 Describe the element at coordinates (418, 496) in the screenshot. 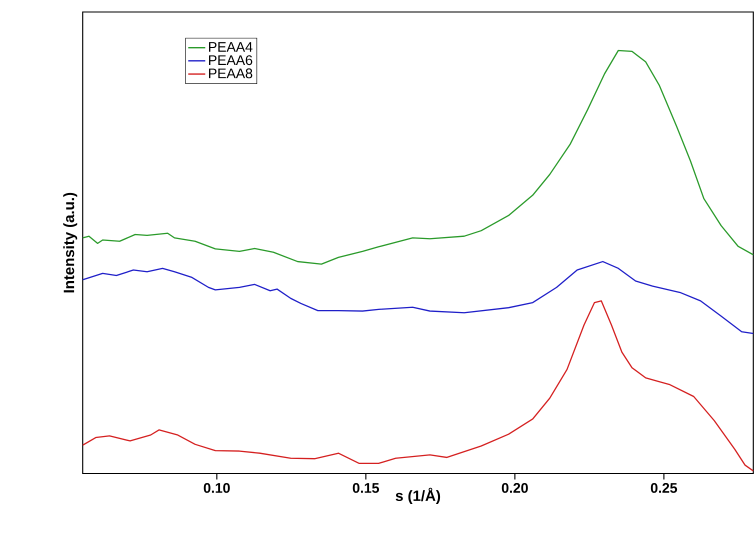

I see `x-axis-title: s (1/Å)` at that location.